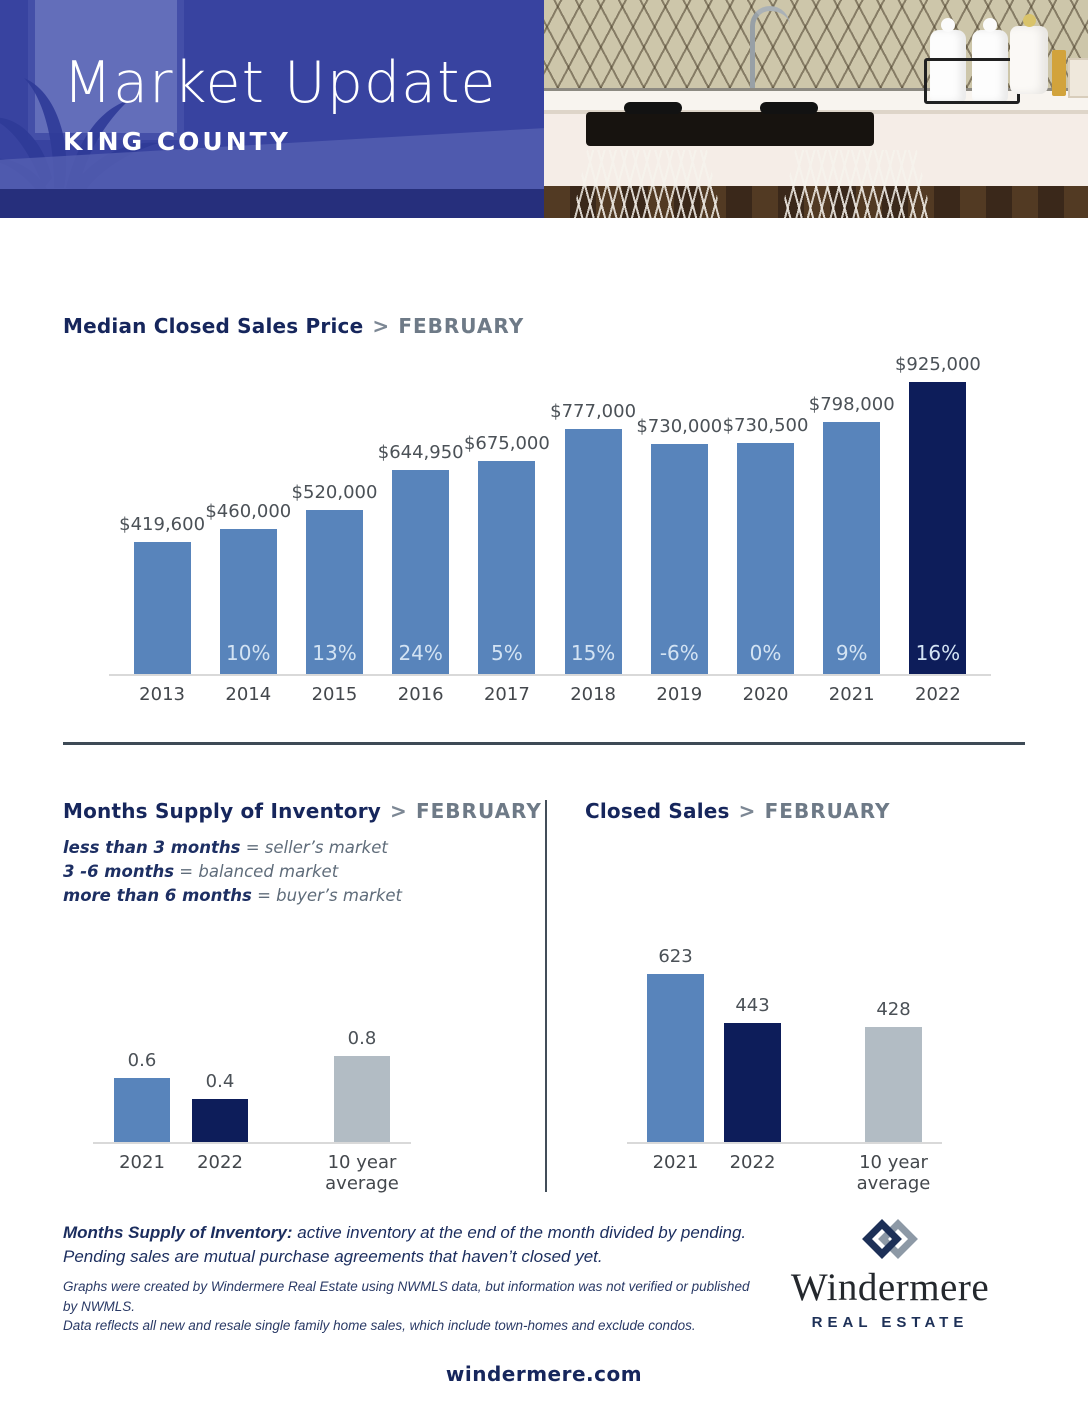 This screenshot has height=1408, width=1088. What do you see at coordinates (162, 694) in the screenshot?
I see `category-label: 2013` at bounding box center [162, 694].